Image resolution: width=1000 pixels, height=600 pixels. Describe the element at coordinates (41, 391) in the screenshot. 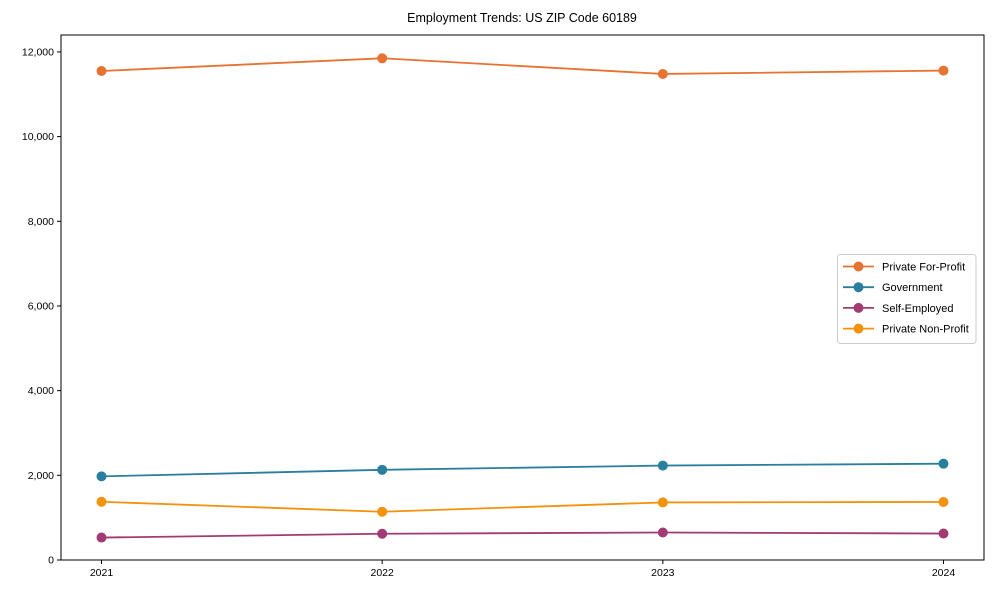

I see `y-tick-label: 4,000` at that location.